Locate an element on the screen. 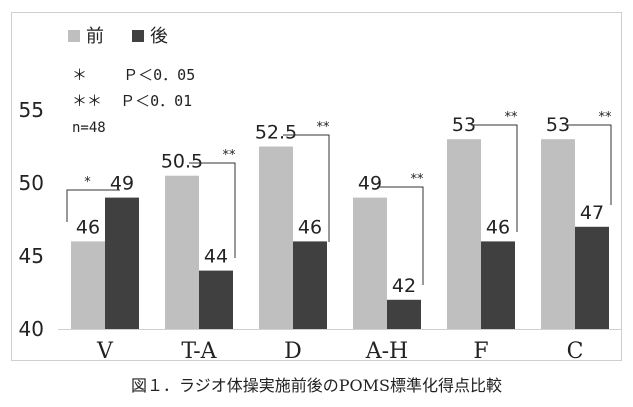  data-label-after-V: 49 is located at coordinates (122, 184).